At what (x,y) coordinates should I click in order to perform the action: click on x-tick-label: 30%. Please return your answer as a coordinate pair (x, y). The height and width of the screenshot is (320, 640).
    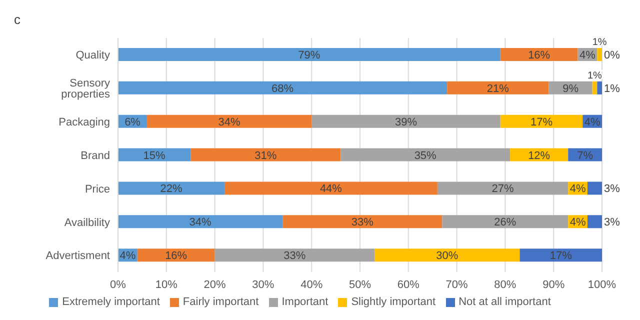
    Looking at the image, I should click on (263, 284).